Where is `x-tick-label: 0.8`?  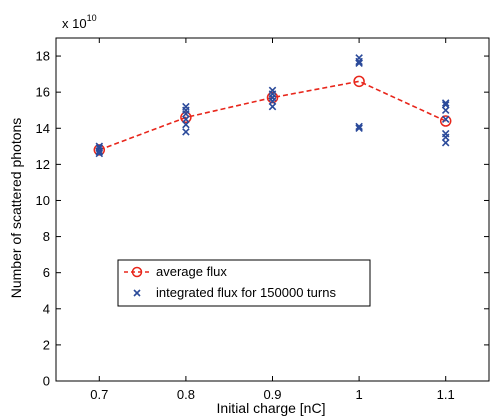
x-tick-label: 0.8 is located at coordinates (186, 394).